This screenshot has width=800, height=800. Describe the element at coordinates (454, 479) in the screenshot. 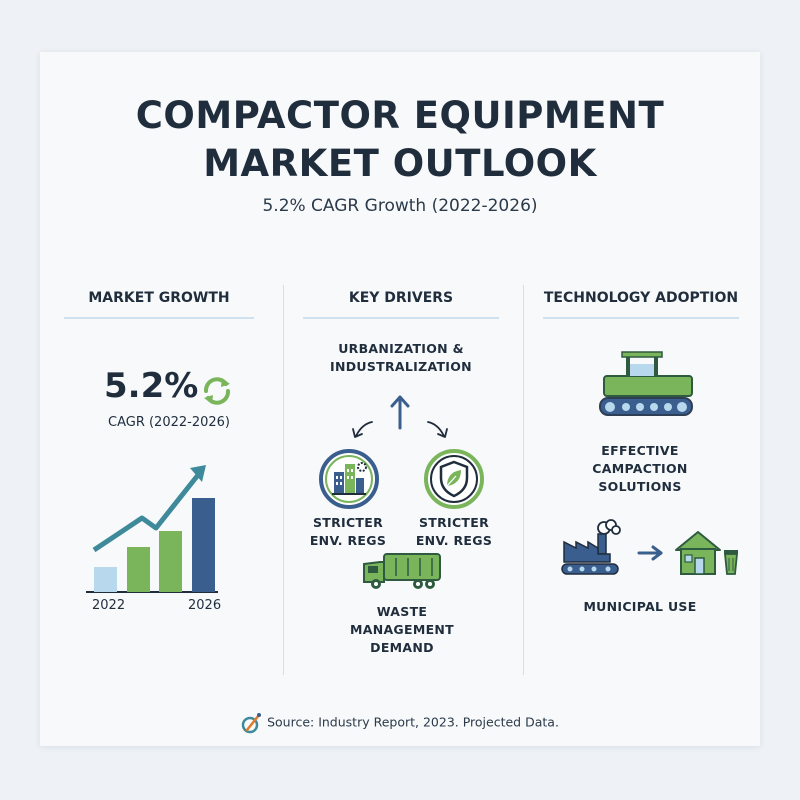

I see `shield-leaf-icon` at that location.